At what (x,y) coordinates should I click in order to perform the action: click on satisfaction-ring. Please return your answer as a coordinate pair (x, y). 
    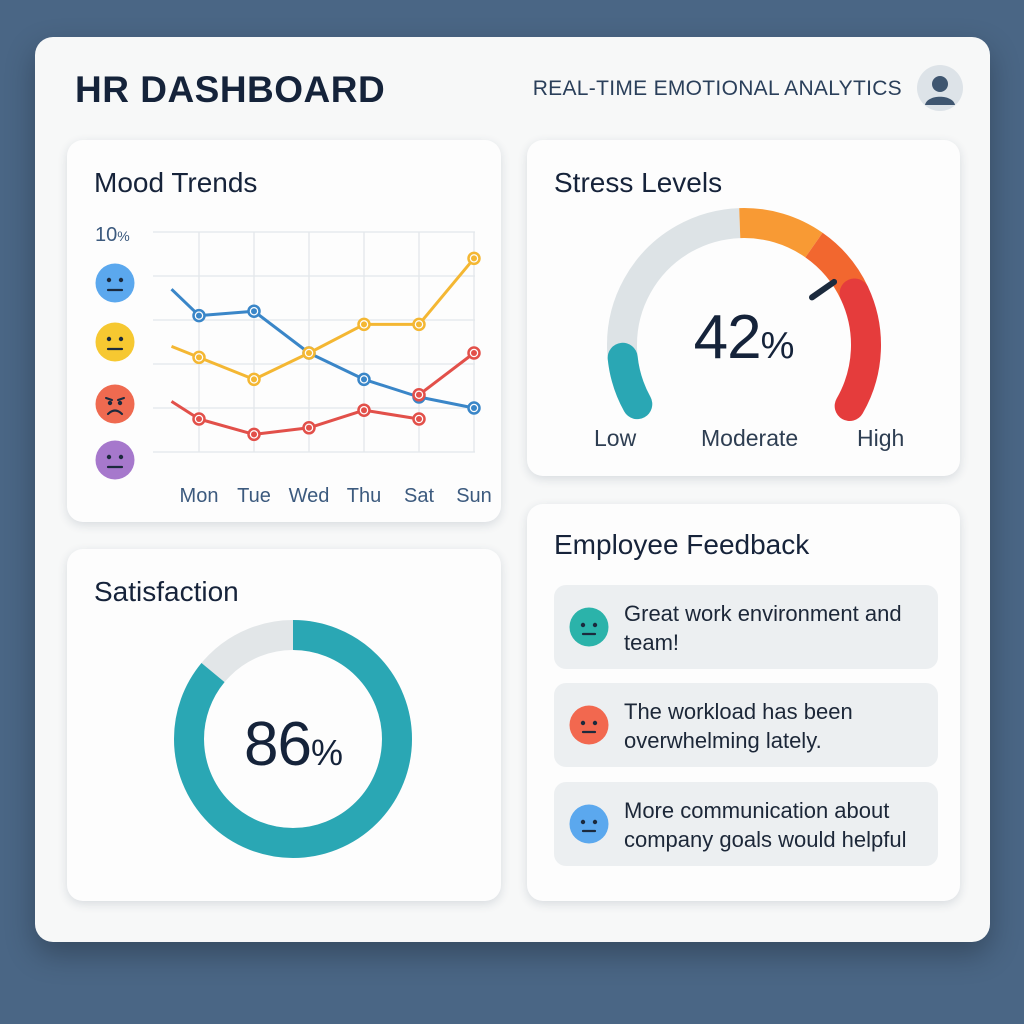
    Looking at the image, I should click on (293, 739).